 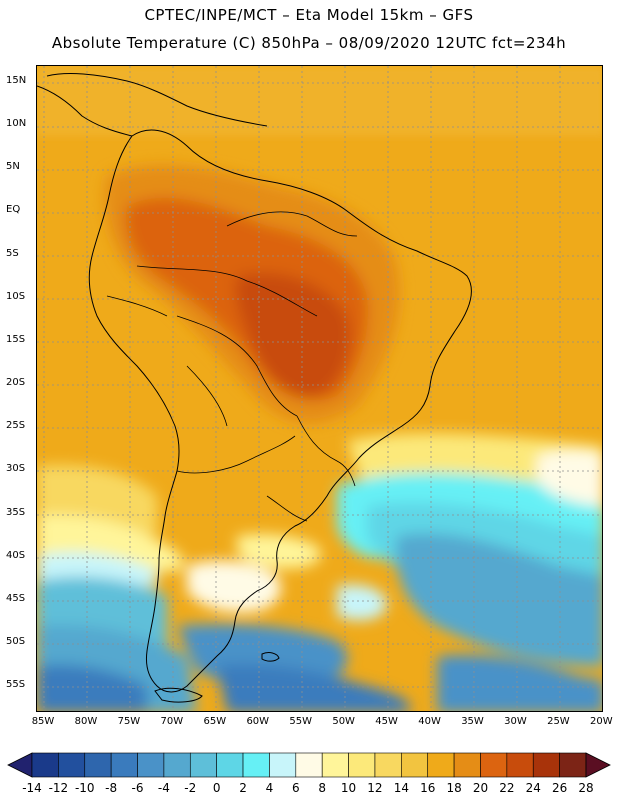 I want to click on longitude-label: 30W, so click(x=515, y=721).